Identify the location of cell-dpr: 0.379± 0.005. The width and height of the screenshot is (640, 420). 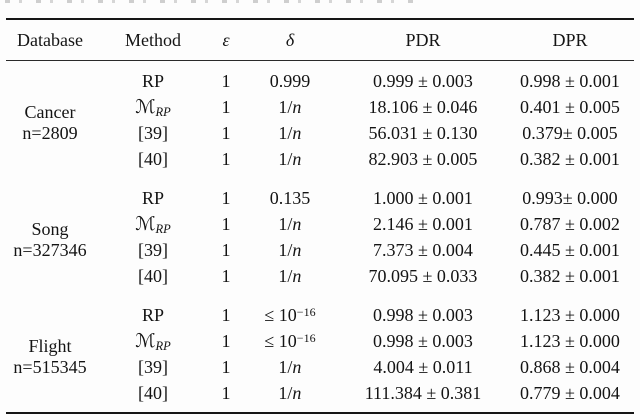
(570, 133).